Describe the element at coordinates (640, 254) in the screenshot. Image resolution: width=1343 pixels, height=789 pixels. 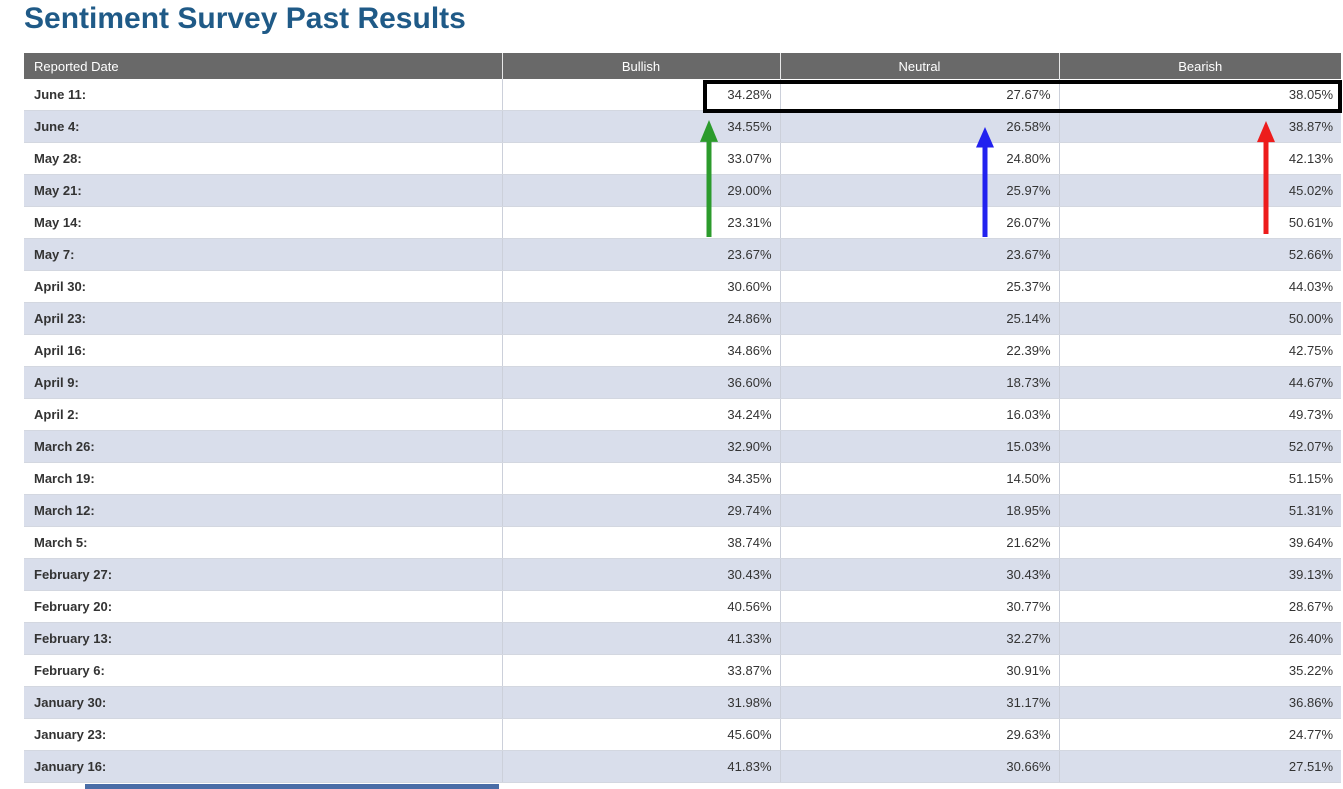
I see `bullish-cell: 23.67%` at that location.